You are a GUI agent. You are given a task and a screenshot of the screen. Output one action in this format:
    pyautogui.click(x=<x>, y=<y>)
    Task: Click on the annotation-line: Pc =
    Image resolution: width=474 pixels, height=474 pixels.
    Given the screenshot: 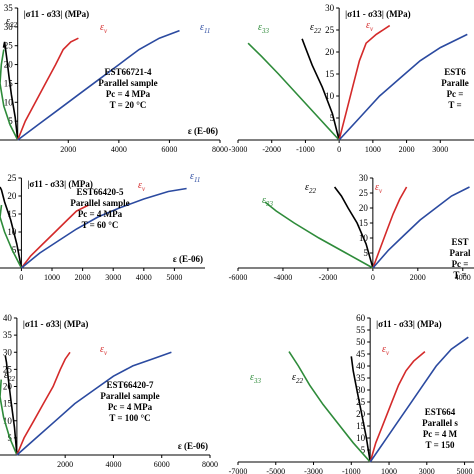 What is the action you would take?
    pyautogui.click(x=455, y=94)
    